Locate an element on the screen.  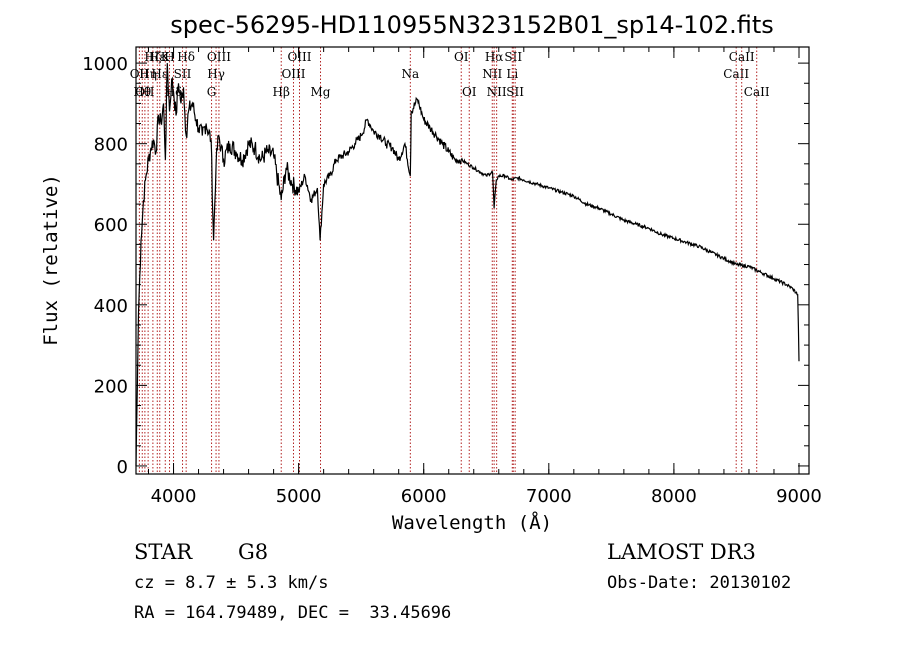
line-label-4101: Hδ is located at coordinates (186, 57).